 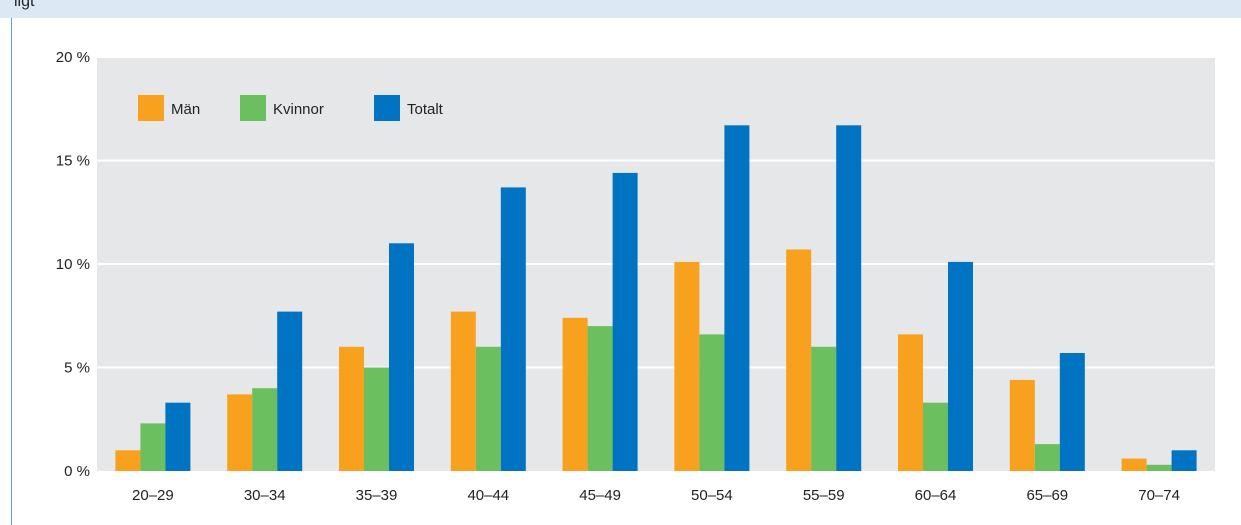 I want to click on frame-border, so click(x=11, y=271).